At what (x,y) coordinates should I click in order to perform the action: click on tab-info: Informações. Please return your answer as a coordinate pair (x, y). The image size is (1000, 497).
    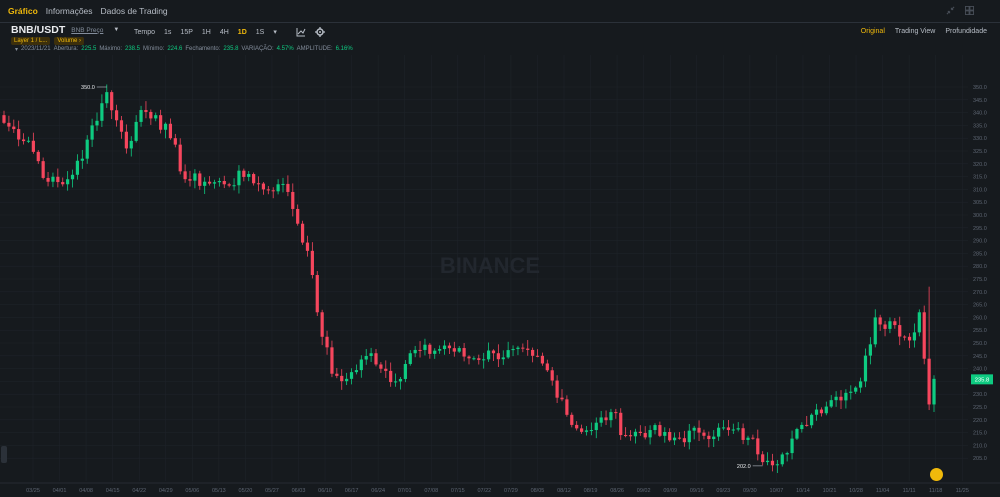
    Looking at the image, I should click on (69, 11).